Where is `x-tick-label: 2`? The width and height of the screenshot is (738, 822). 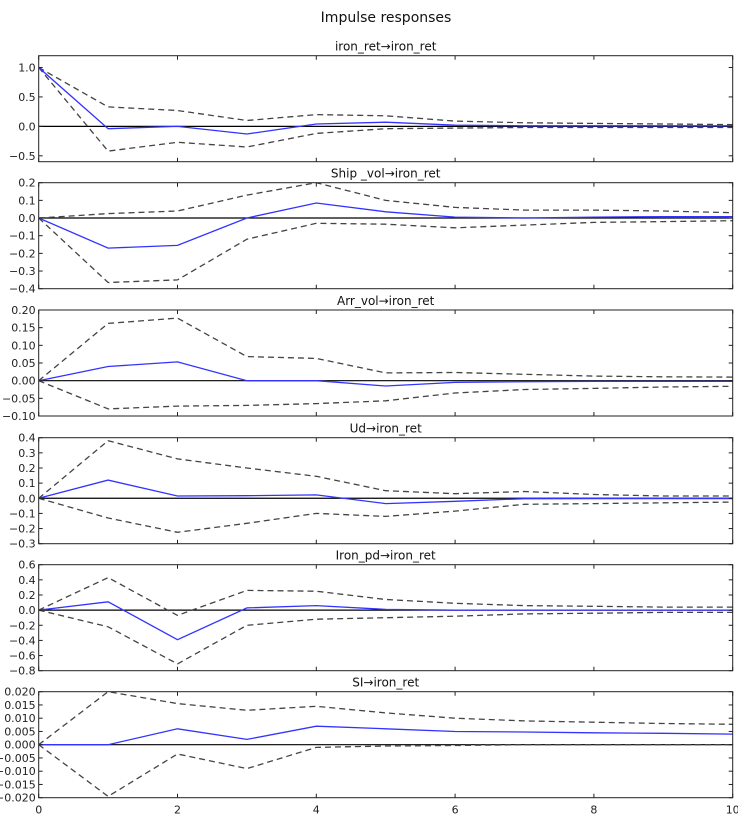 x-tick-label: 2 is located at coordinates (177, 810).